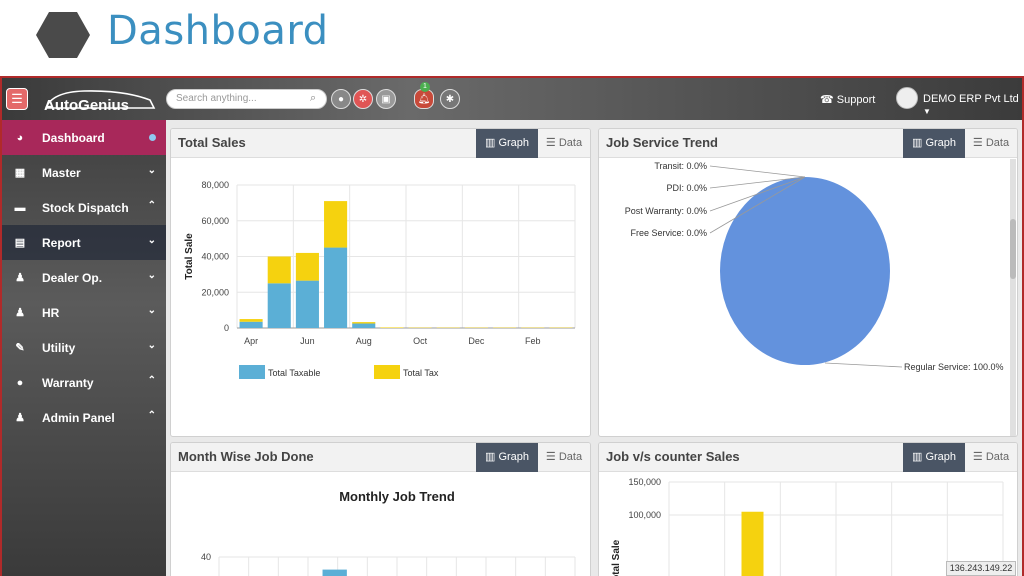 The height and width of the screenshot is (576, 1024). I want to click on y-tick-label: 100,000, so click(644, 515).